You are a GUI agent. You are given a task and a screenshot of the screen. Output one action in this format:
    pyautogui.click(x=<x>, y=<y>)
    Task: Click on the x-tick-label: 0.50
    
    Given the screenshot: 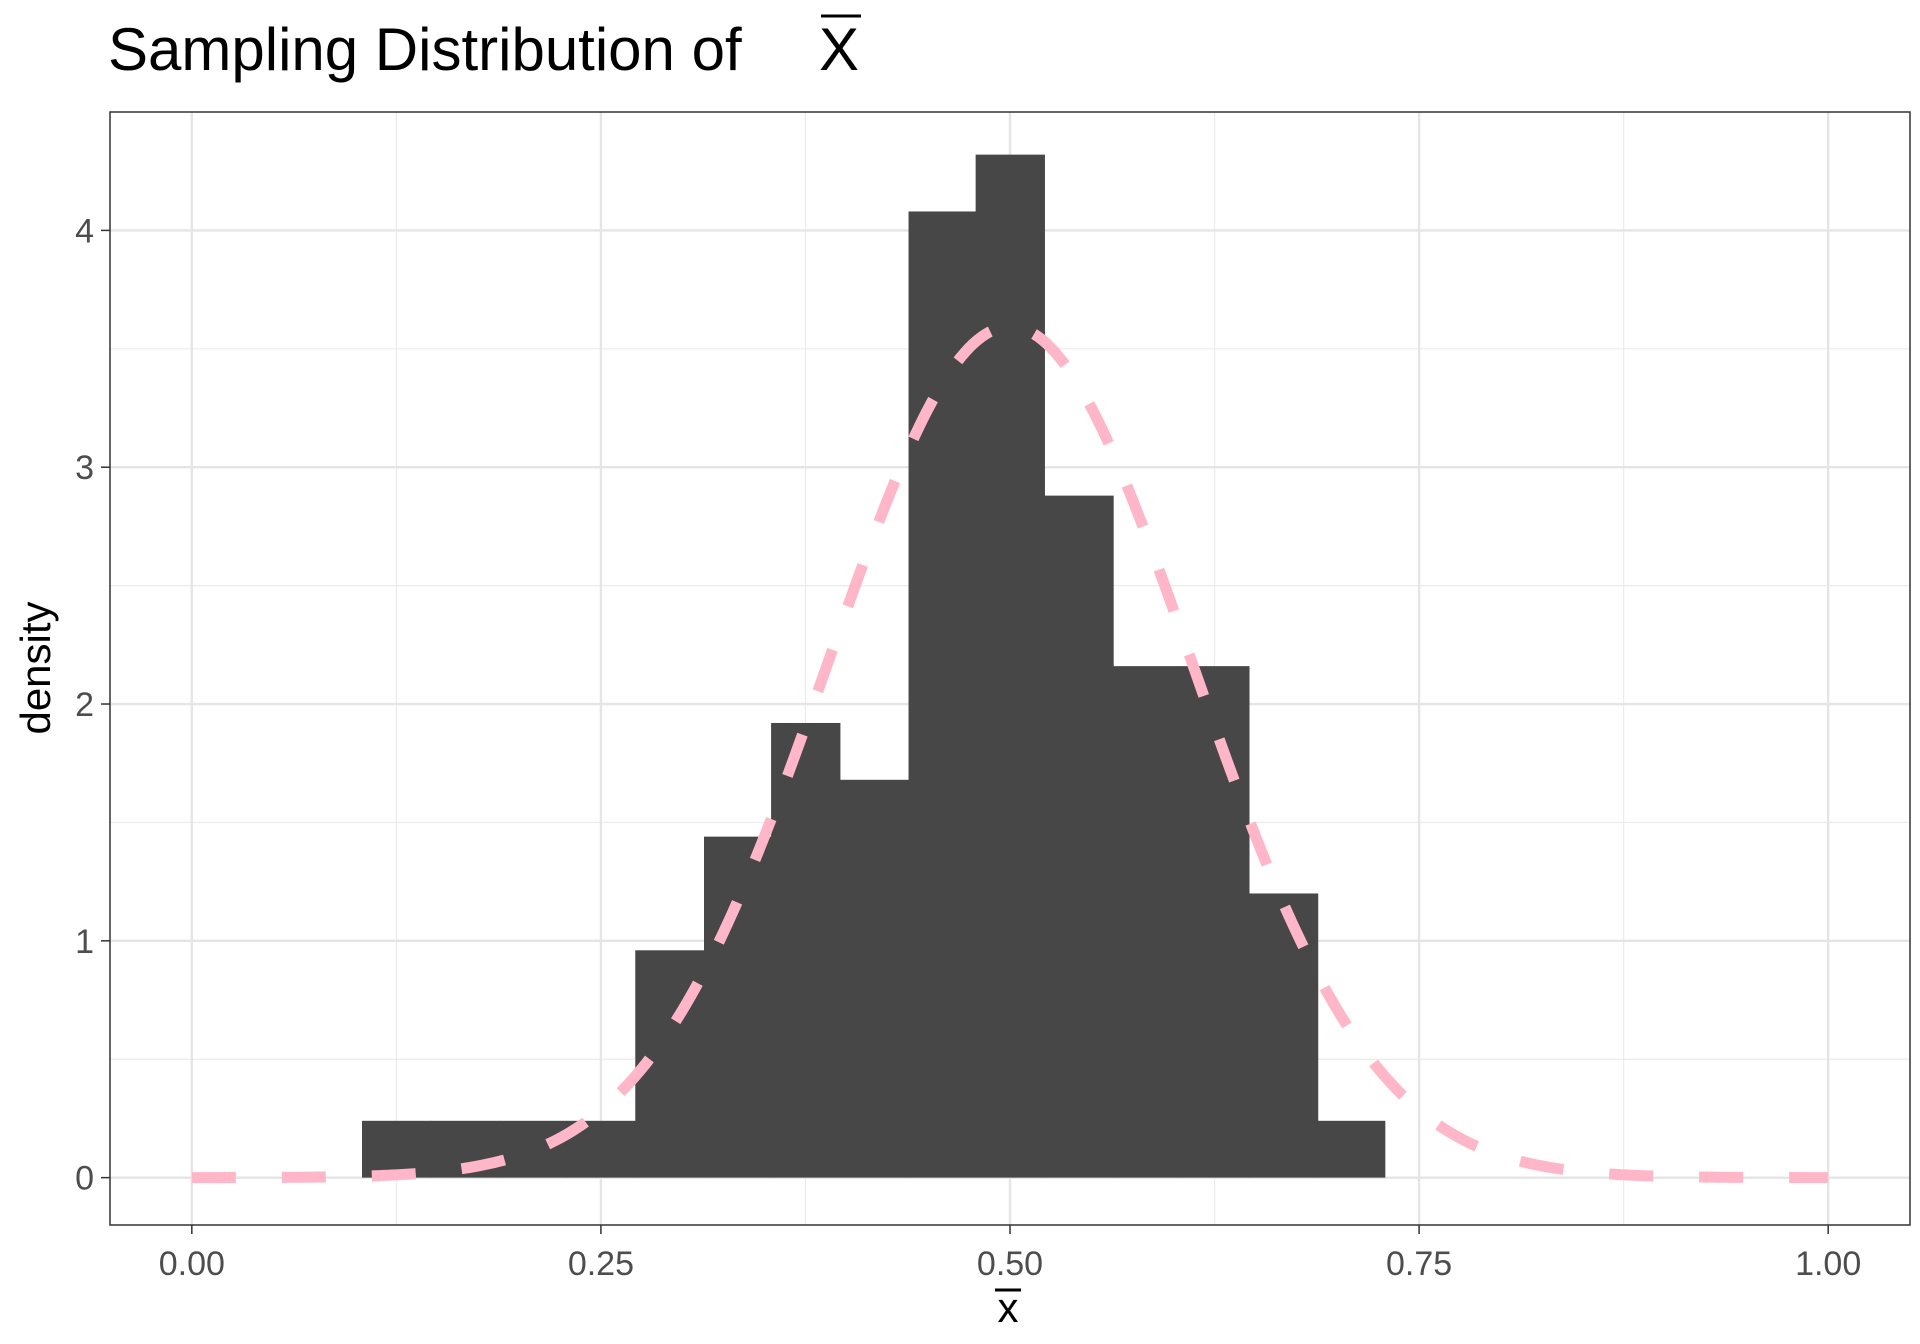 What is the action you would take?
    pyautogui.click(x=1010, y=1264)
    